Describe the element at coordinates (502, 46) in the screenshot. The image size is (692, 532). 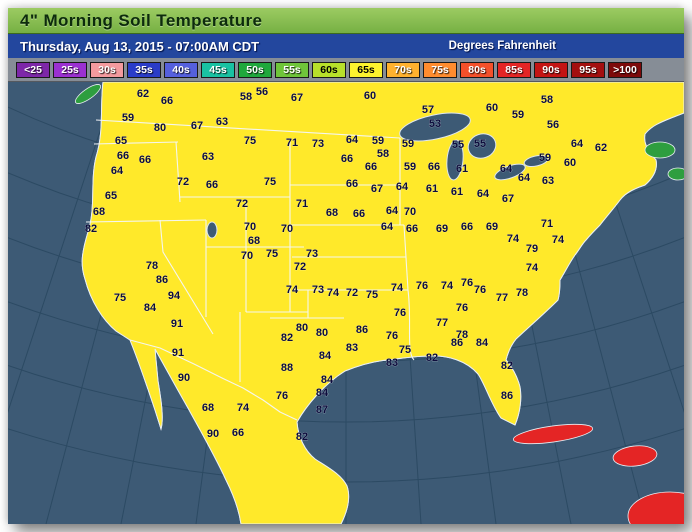
I see `units-label: Degrees Fahrenheit` at that location.